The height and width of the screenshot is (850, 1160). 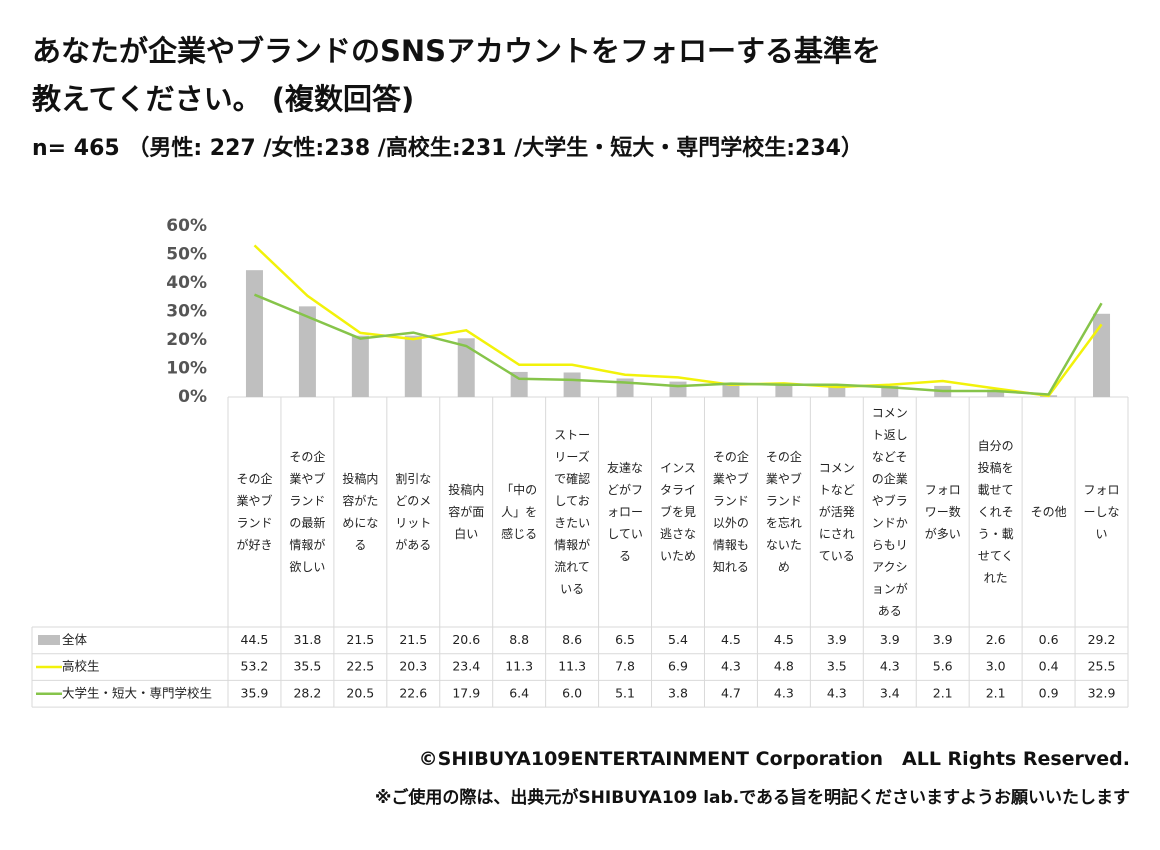 What do you see at coordinates (1102, 639) in the screenshot?
I see `table-value: 29.2` at bounding box center [1102, 639].